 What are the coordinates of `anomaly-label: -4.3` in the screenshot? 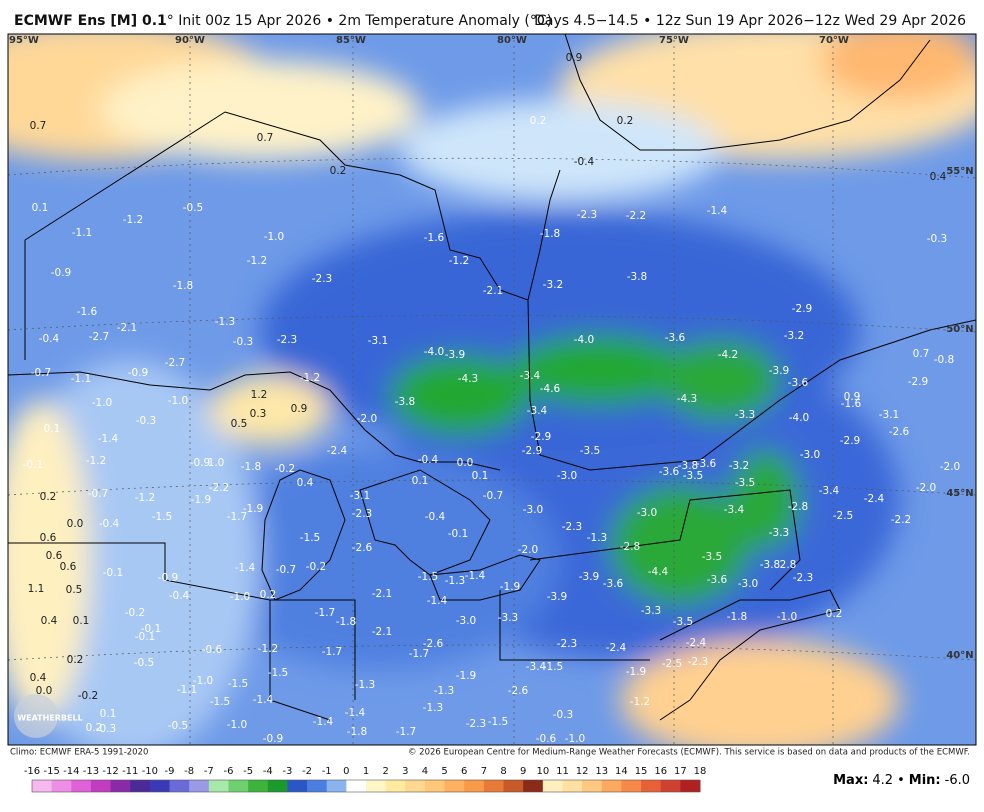 It's located at (468, 379).